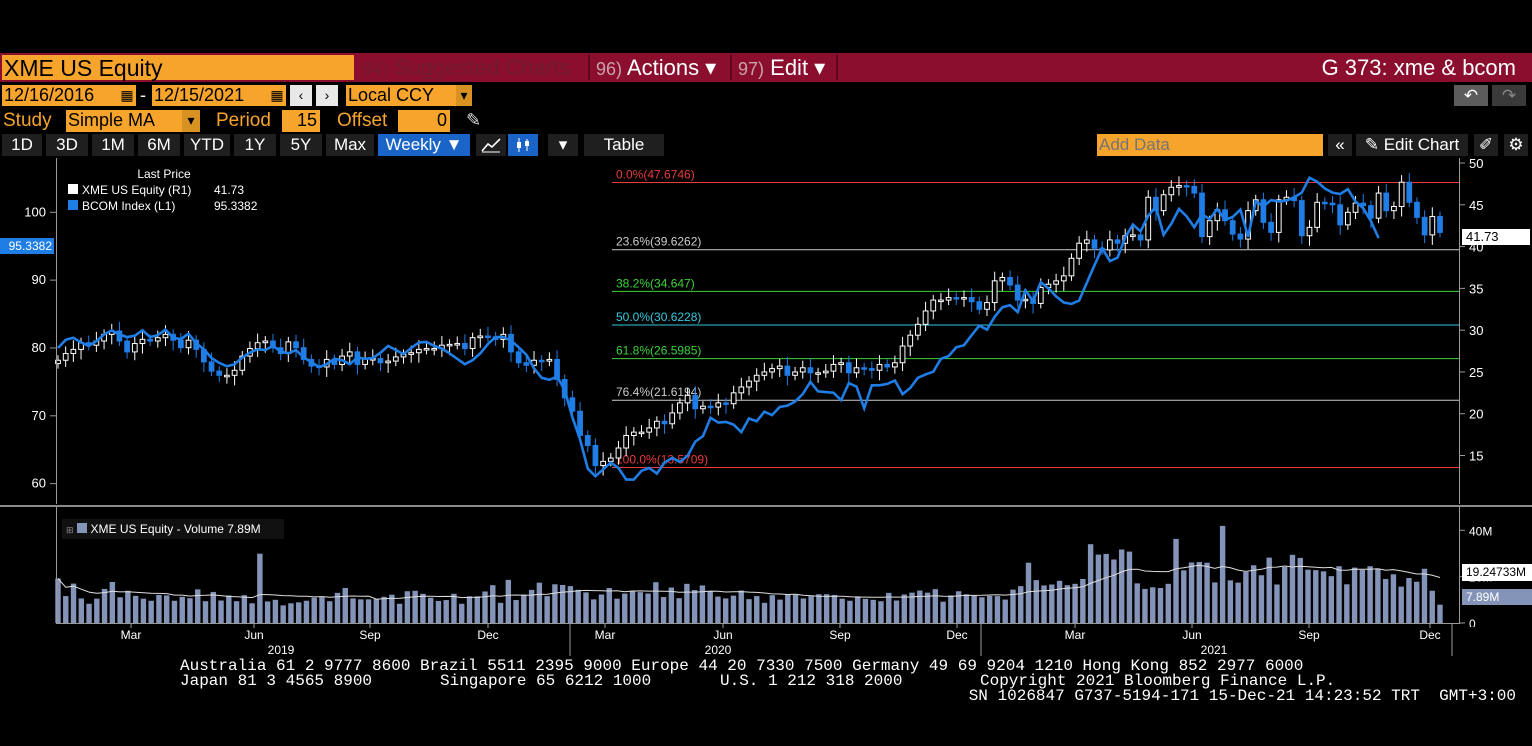 This screenshot has height=746, width=1532. I want to click on actions-menu: 96) Actions ▾, so click(661, 67).